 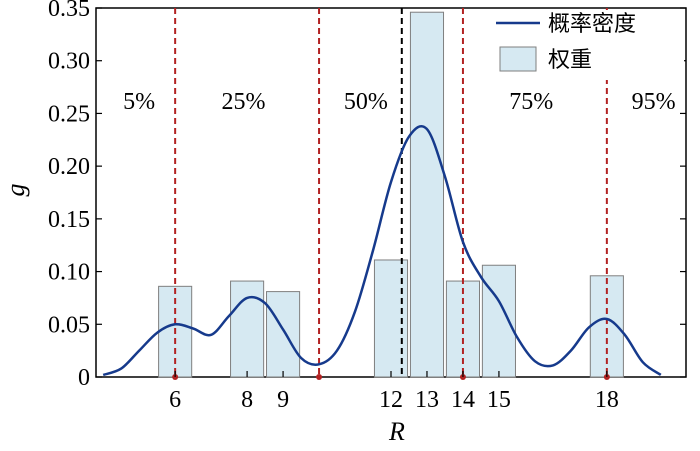 What do you see at coordinates (319, 377) in the screenshot?
I see `percentile-marker-25pct` at bounding box center [319, 377].